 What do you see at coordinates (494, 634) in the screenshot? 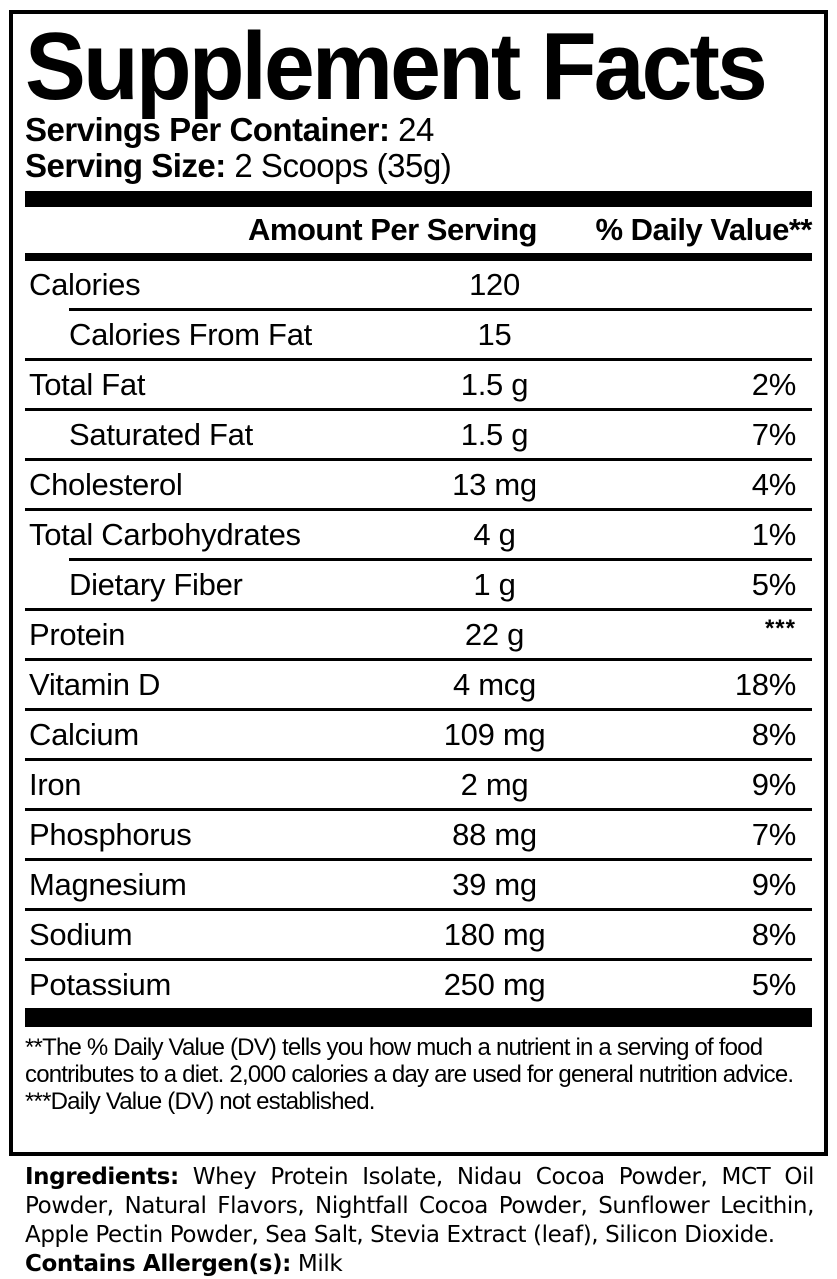
I see `nutrient-amount: 22 g` at bounding box center [494, 634].